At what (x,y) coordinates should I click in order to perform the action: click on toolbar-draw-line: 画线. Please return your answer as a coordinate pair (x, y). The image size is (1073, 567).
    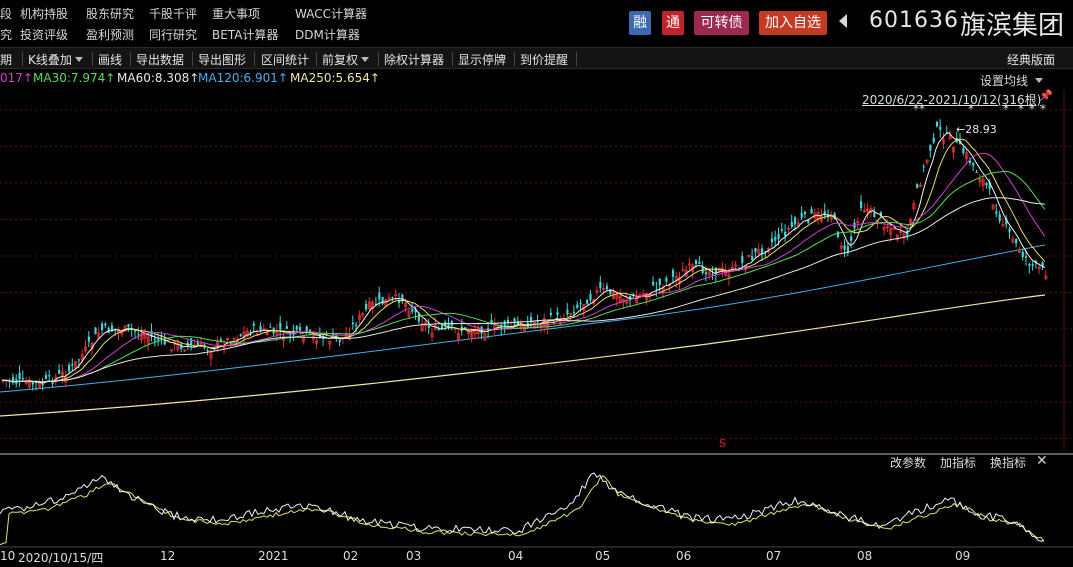
    Looking at the image, I should click on (110, 60).